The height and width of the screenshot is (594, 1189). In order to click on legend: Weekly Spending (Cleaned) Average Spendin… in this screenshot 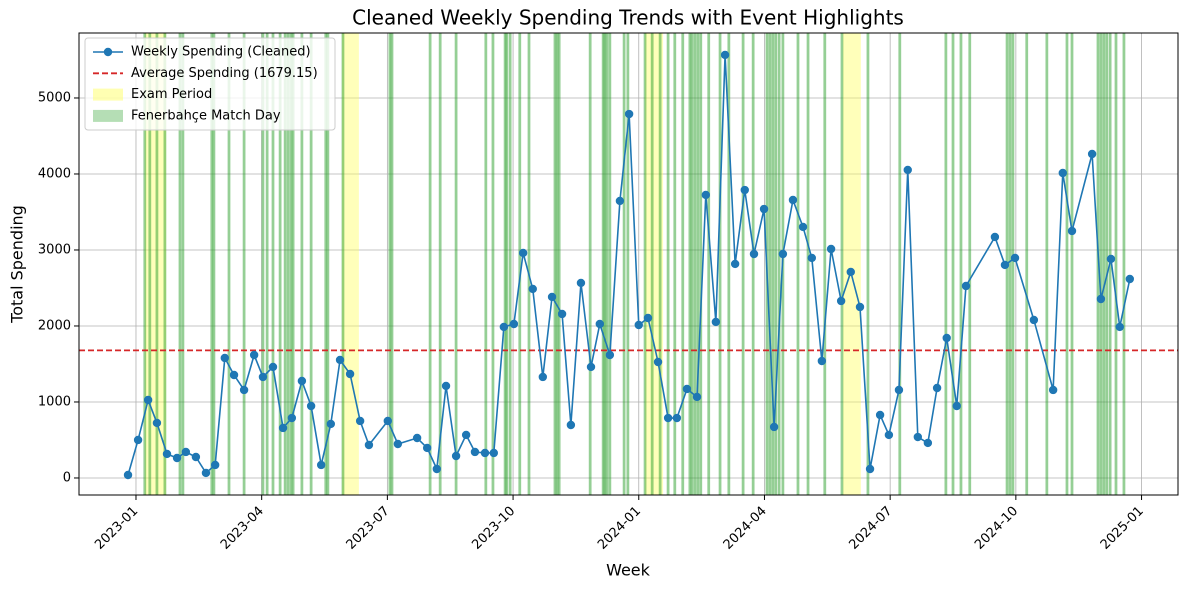, I will do `click(210, 84)`.